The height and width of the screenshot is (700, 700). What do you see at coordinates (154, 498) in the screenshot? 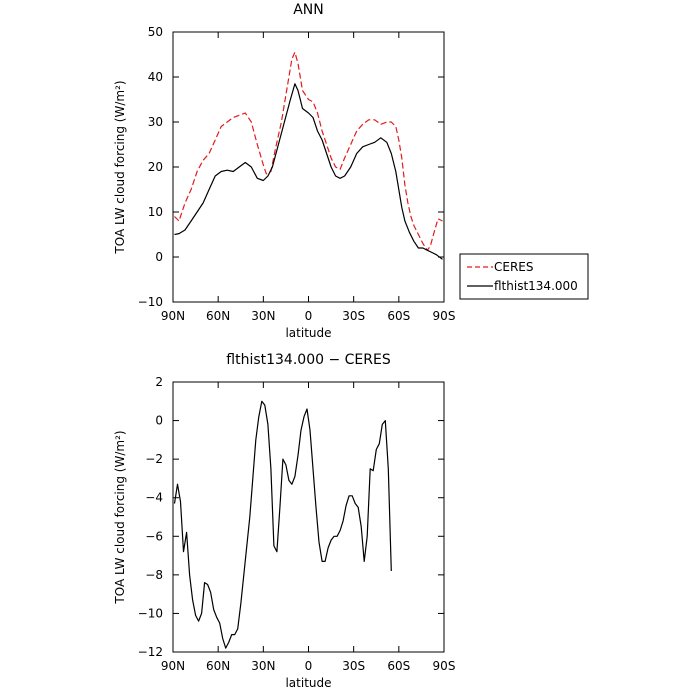
I see `y-tick-label: −4` at bounding box center [154, 498].